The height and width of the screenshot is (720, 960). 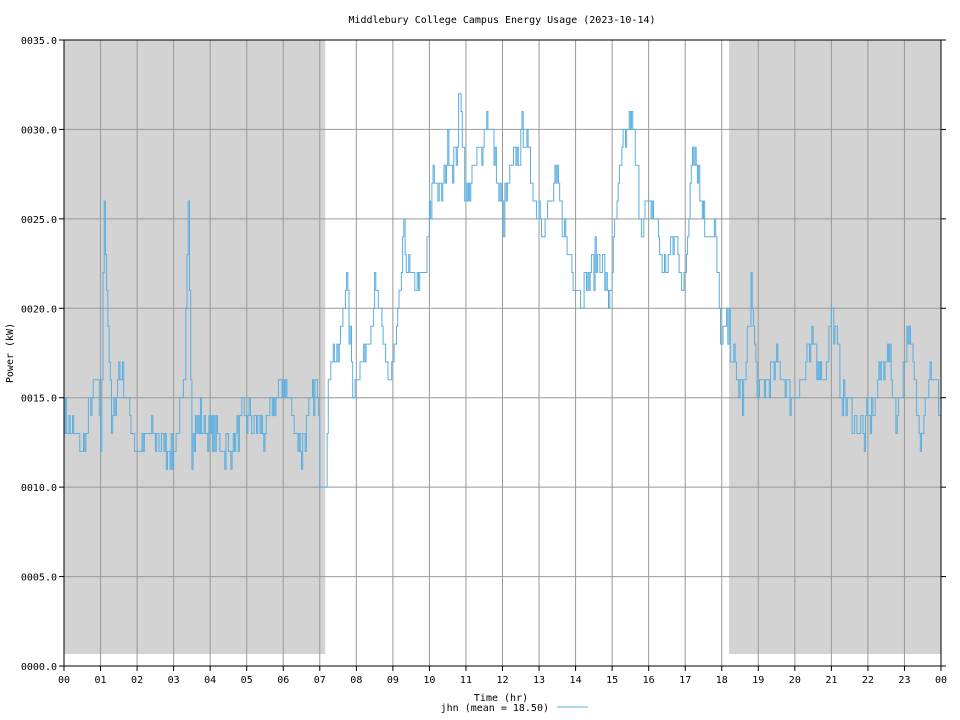 What do you see at coordinates (429, 680) in the screenshot?
I see `x-tick-label: 10` at bounding box center [429, 680].